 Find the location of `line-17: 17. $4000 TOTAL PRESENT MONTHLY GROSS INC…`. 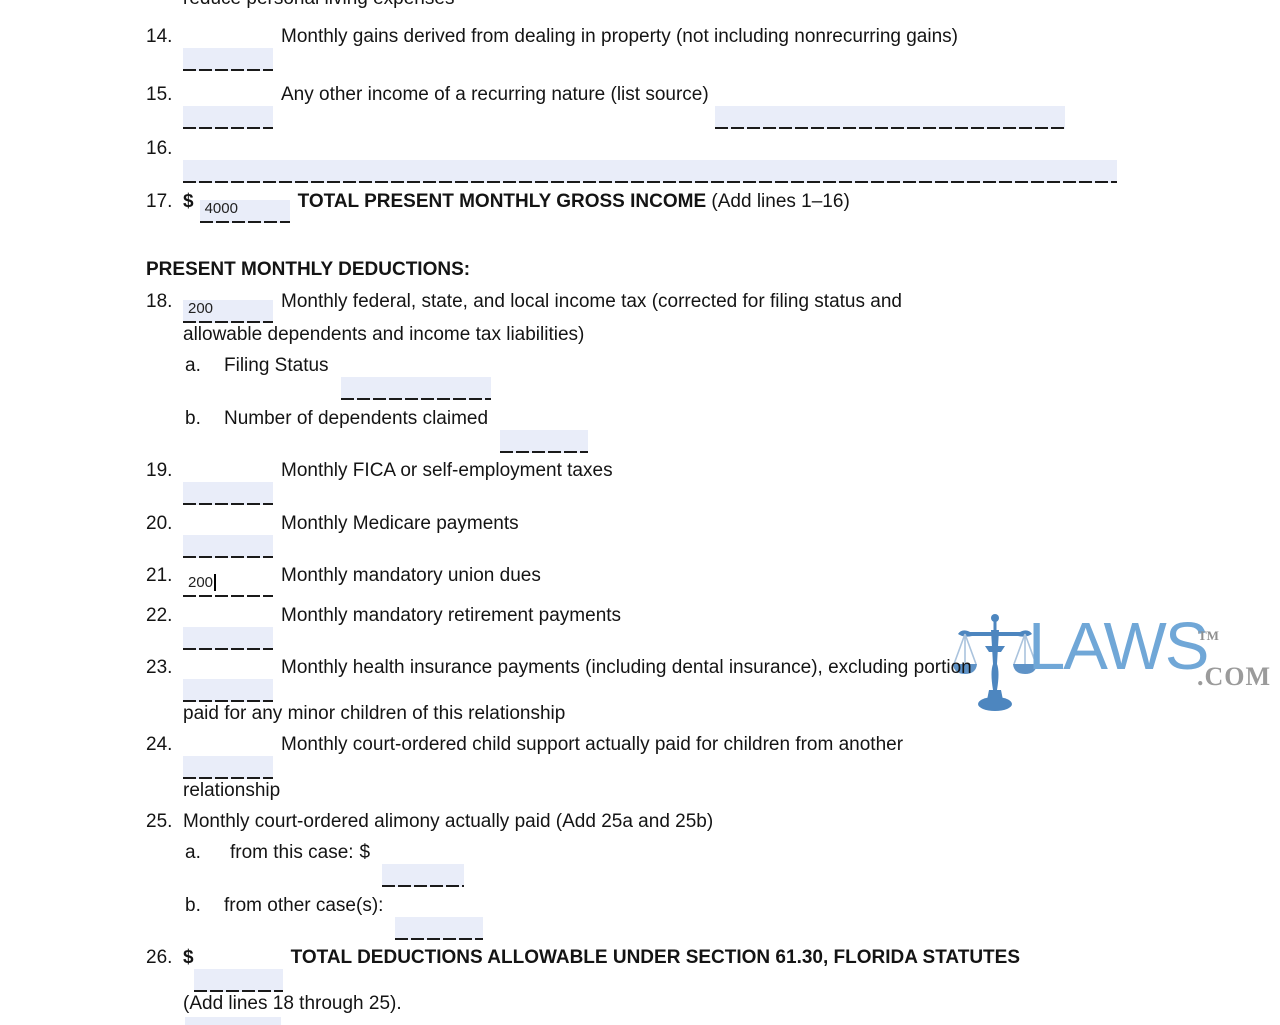

line-17: 17. $4000 TOTAL PRESENT MONTHLY GROSS INC… is located at coordinates (713, 206).